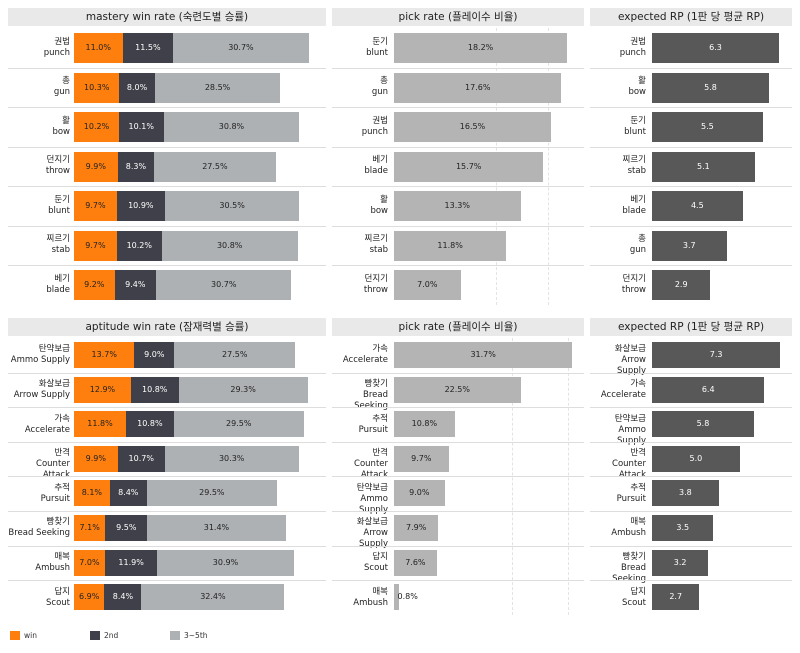 The height and width of the screenshot is (653, 800). I want to click on pick-bar: 16.5%, so click(472, 127).